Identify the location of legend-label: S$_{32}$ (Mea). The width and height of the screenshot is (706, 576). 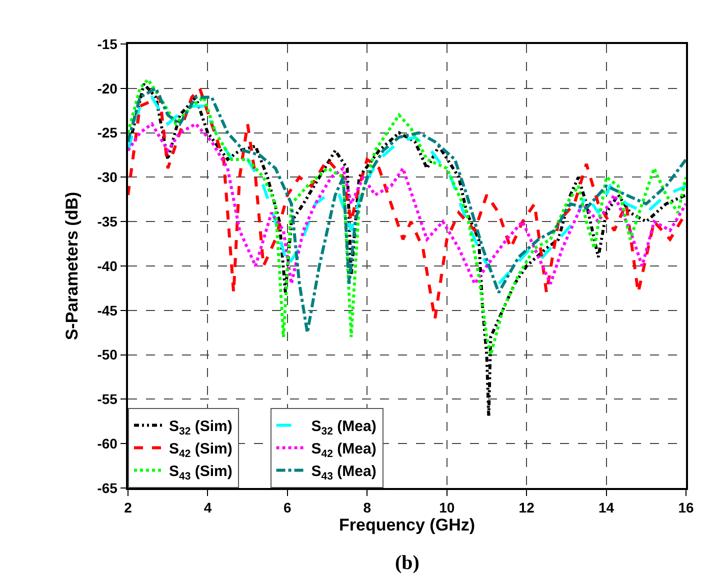
(343, 428).